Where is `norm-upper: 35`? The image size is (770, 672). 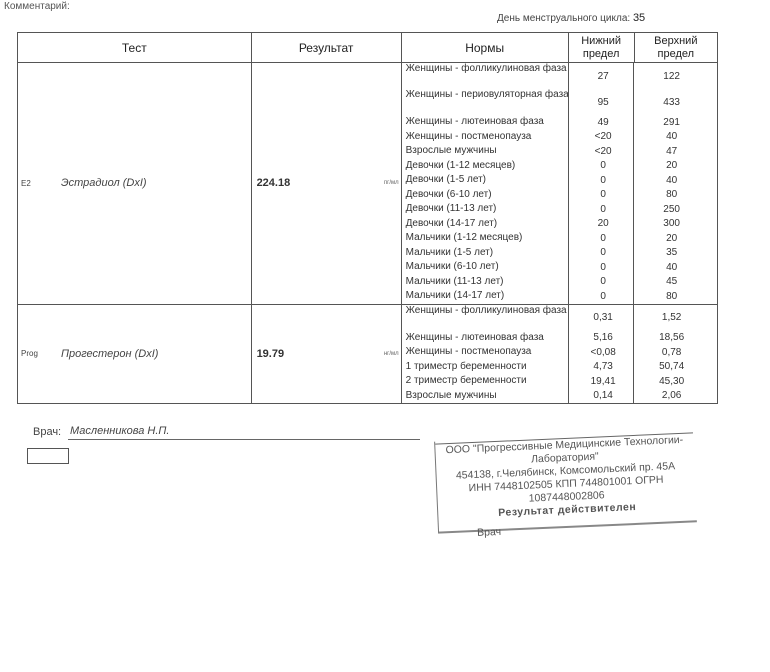 norm-upper: 35 is located at coordinates (672, 253).